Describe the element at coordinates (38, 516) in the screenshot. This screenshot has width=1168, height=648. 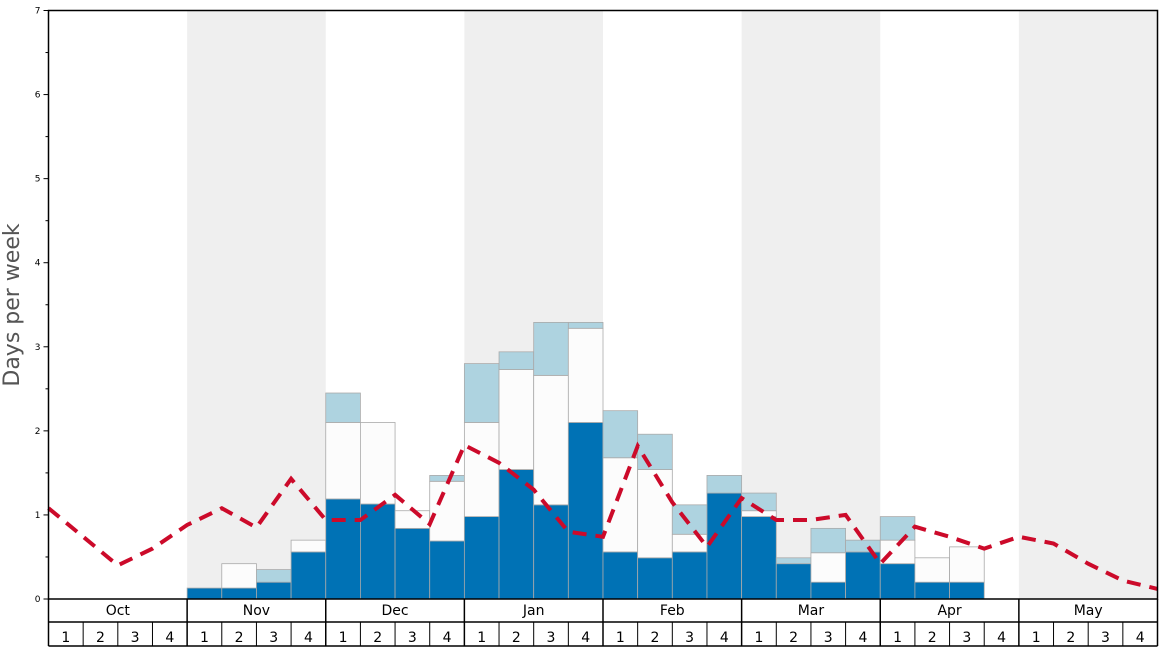
I see `y-tick-label: 1` at that location.